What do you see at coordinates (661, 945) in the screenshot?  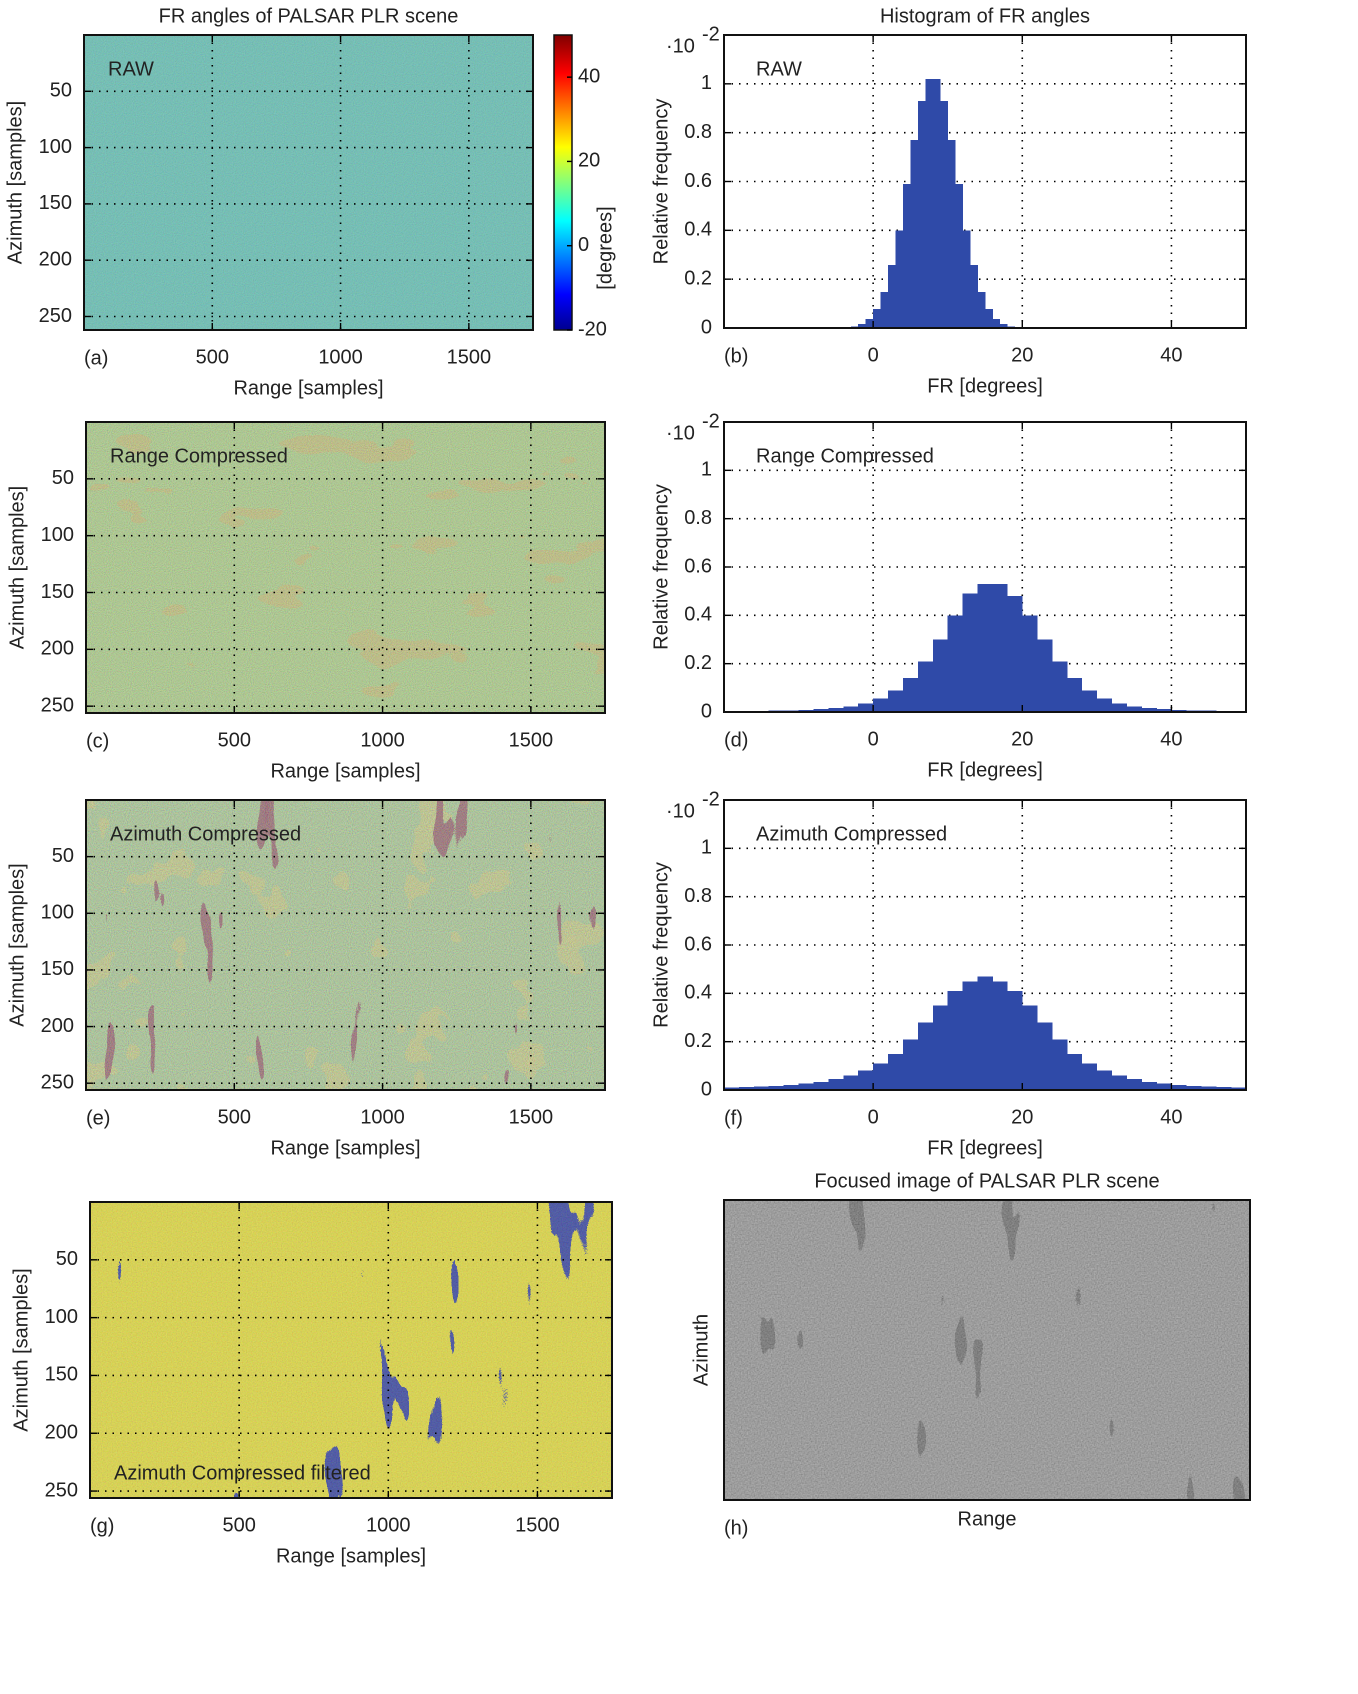 I see `y-axis-label: Relative frequency` at bounding box center [661, 945].